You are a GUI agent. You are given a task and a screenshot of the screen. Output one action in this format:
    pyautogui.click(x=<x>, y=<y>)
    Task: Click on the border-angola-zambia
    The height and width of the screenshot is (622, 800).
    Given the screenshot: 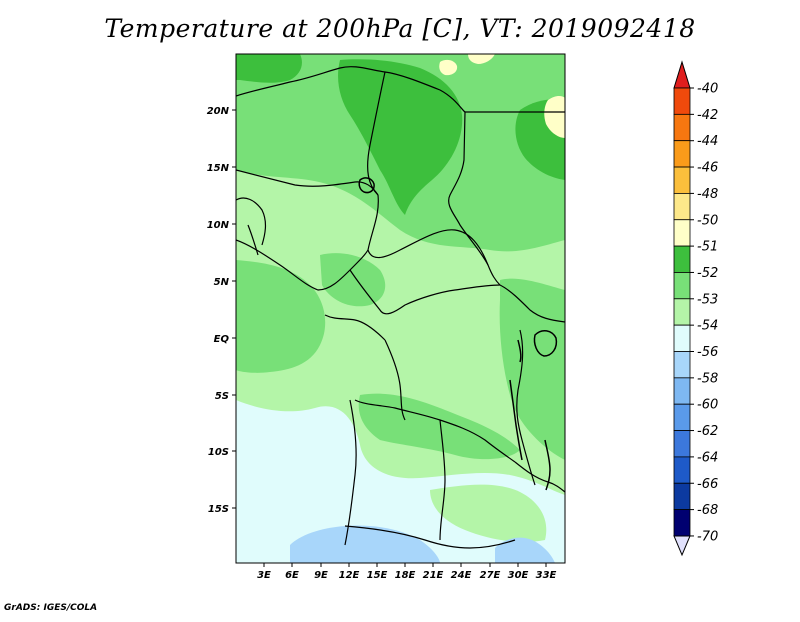 What is the action you would take?
    pyautogui.click(x=442, y=480)
    